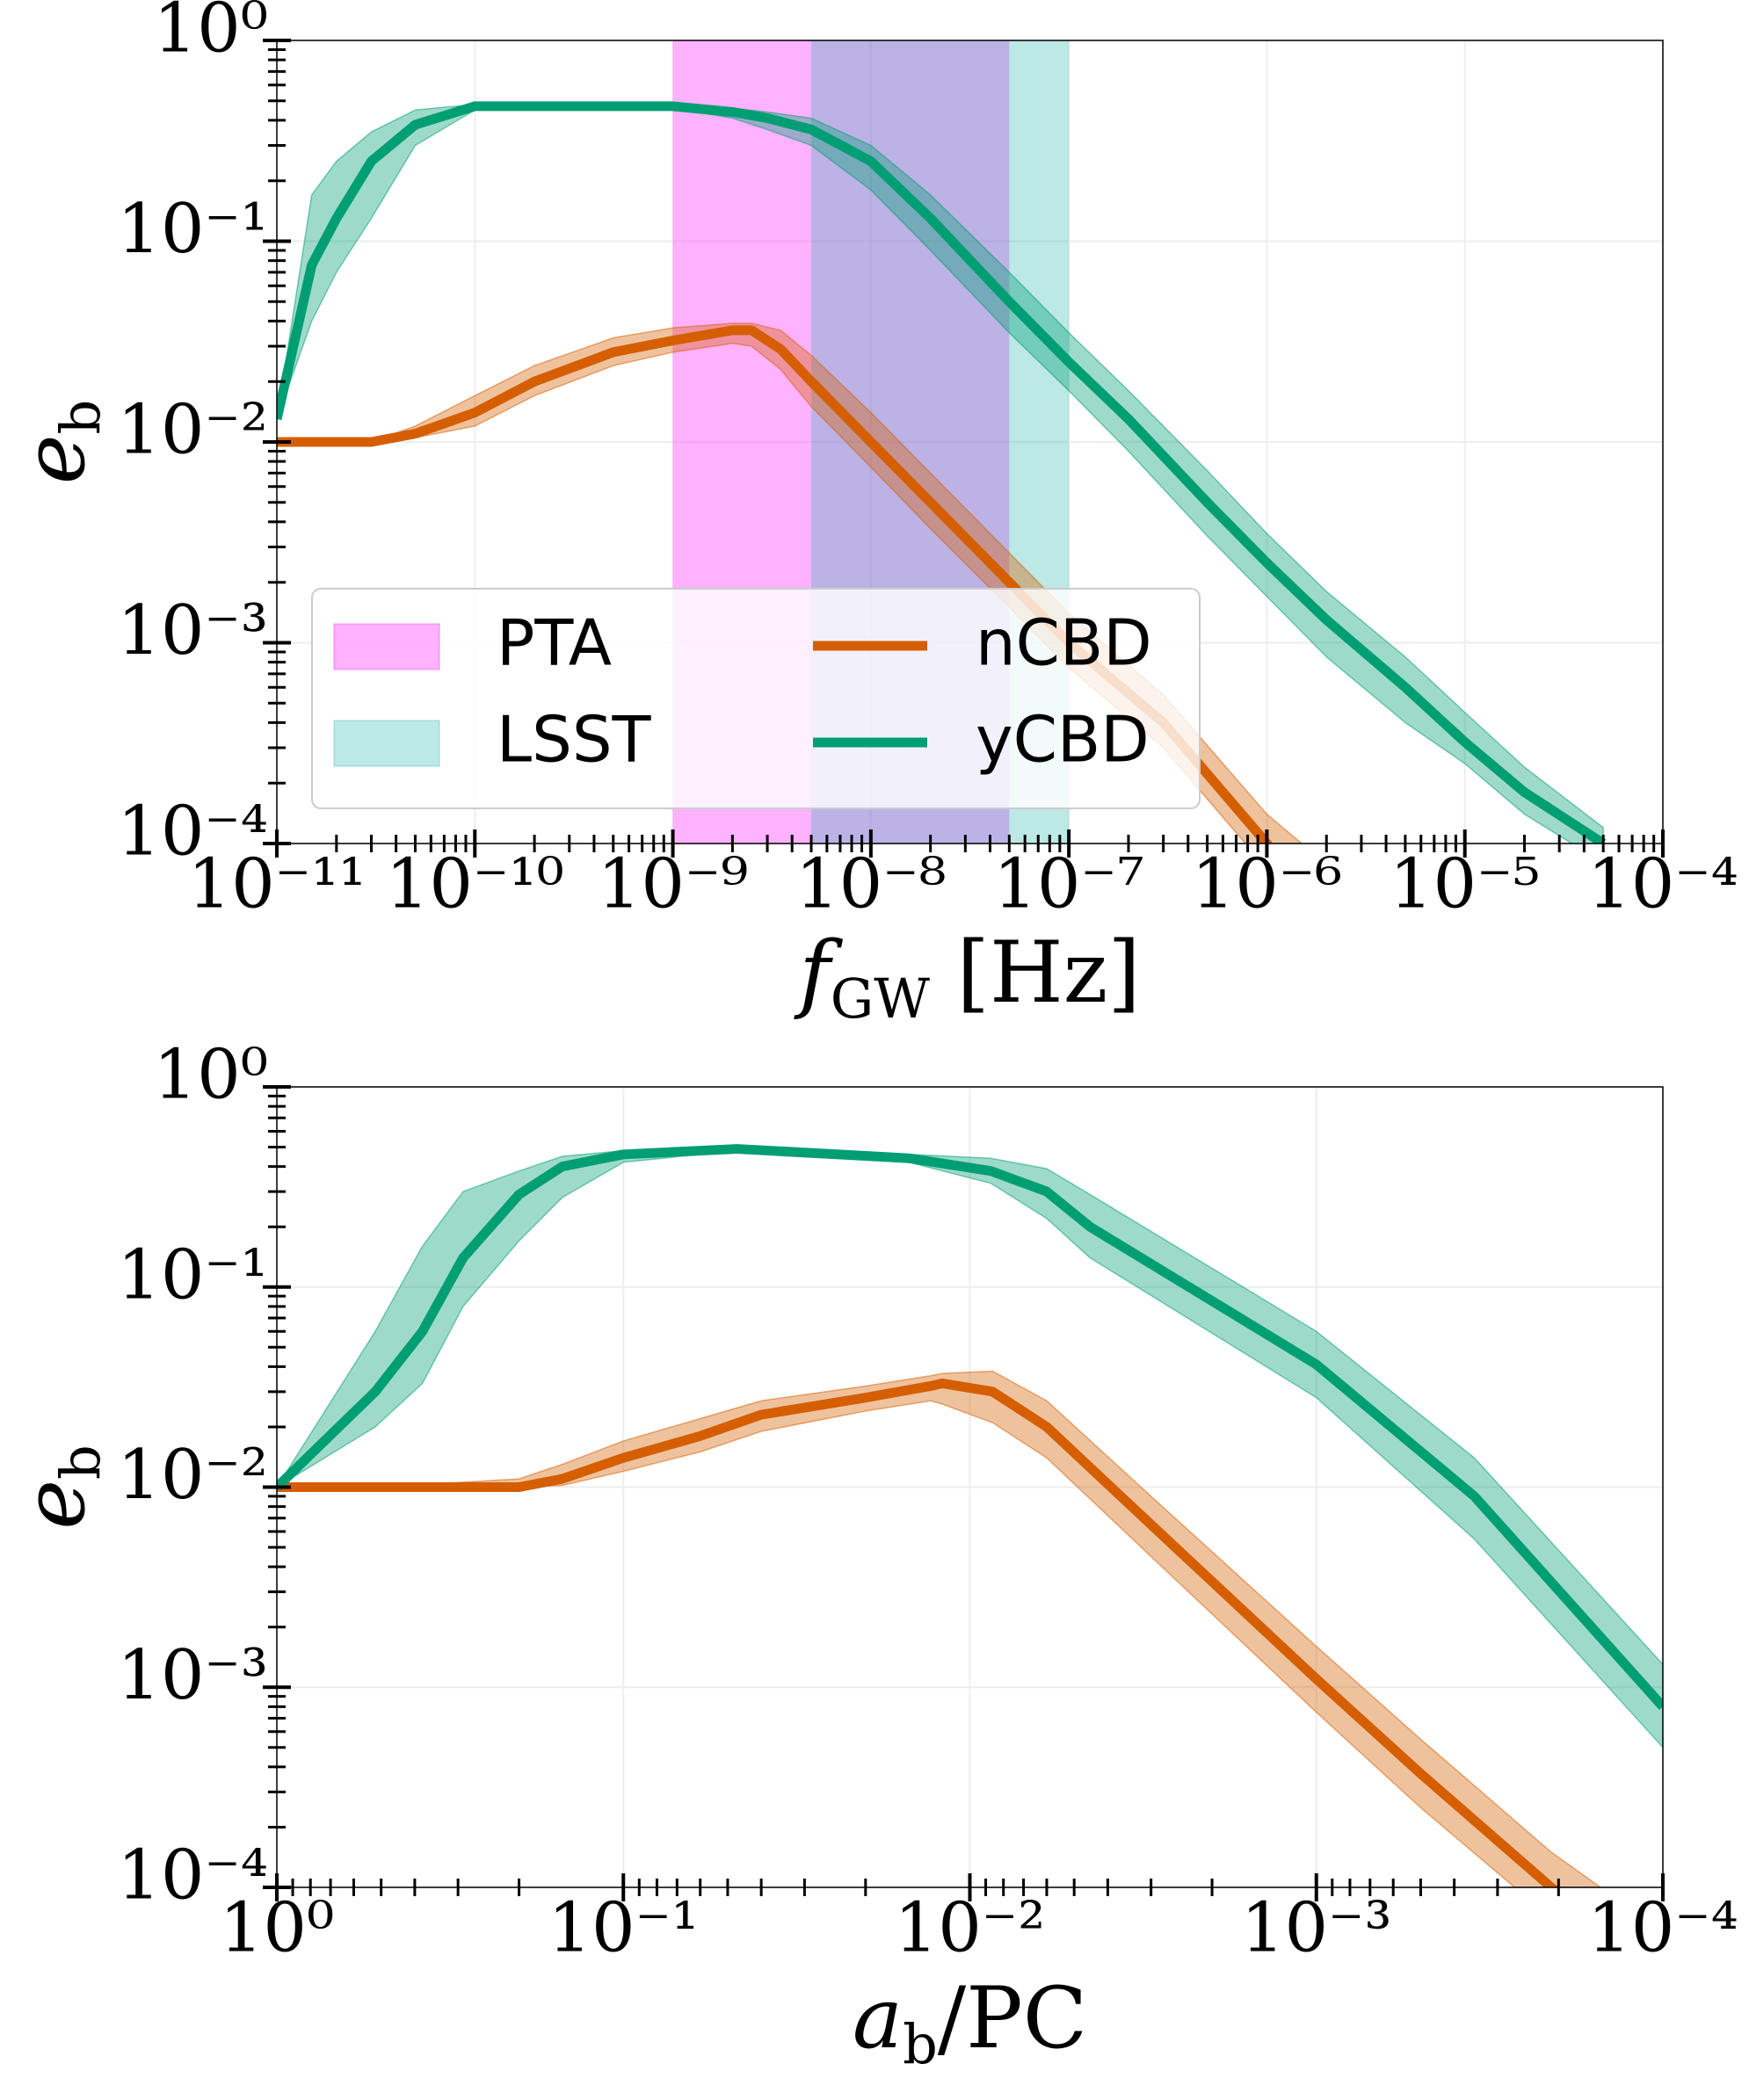 The image size is (1749, 2100). I want to click on legend-label: nCBD, so click(1064, 643).